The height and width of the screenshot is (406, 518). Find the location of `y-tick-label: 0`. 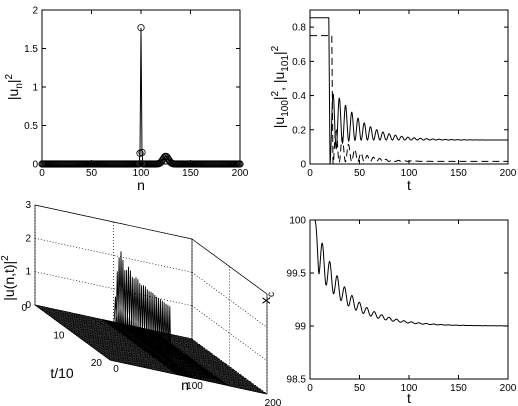

y-tick-label: 0 is located at coordinates (35, 165).